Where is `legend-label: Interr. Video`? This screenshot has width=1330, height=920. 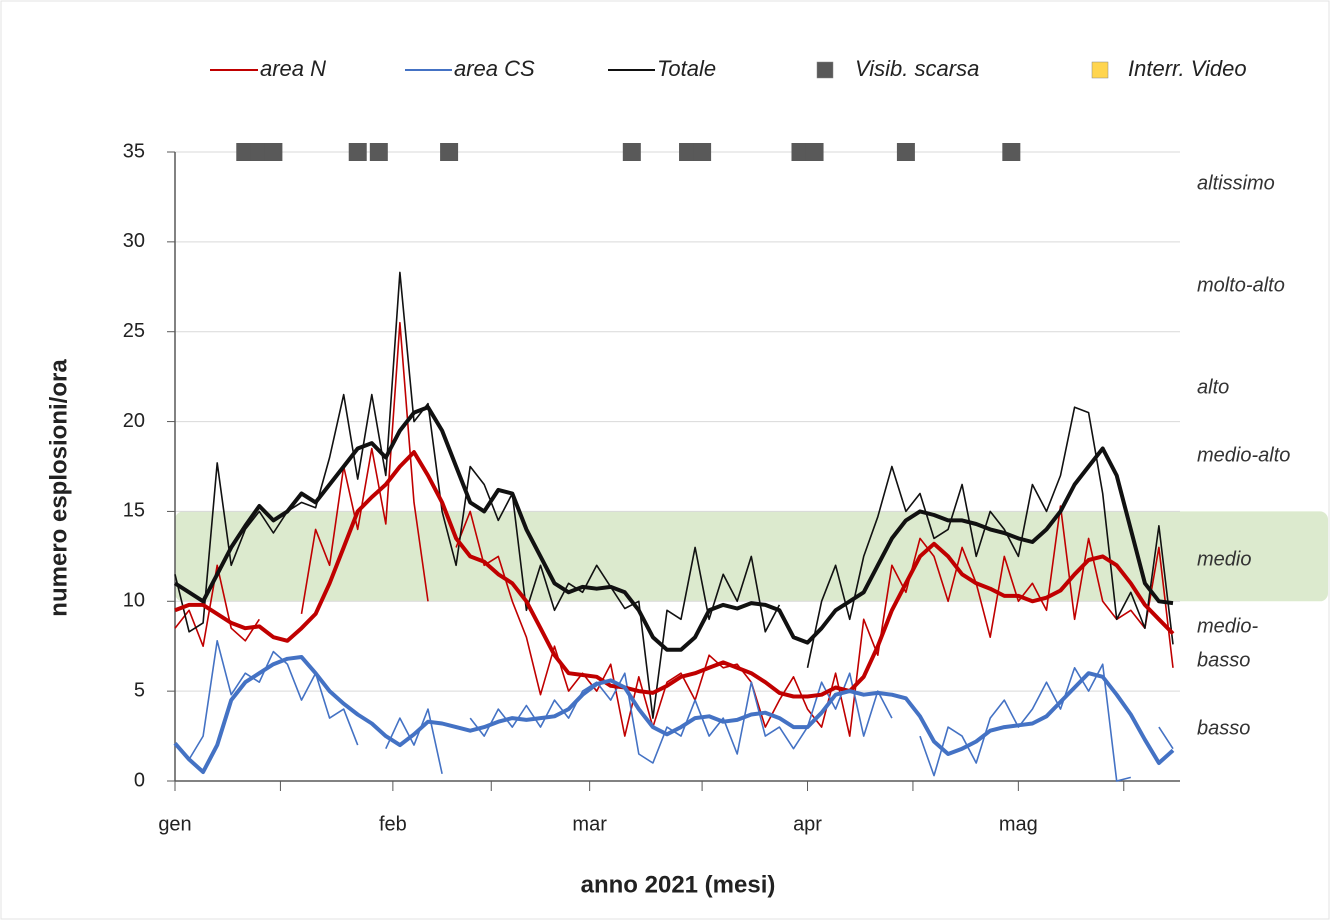
legend-label: Interr. Video is located at coordinates (1187, 68).